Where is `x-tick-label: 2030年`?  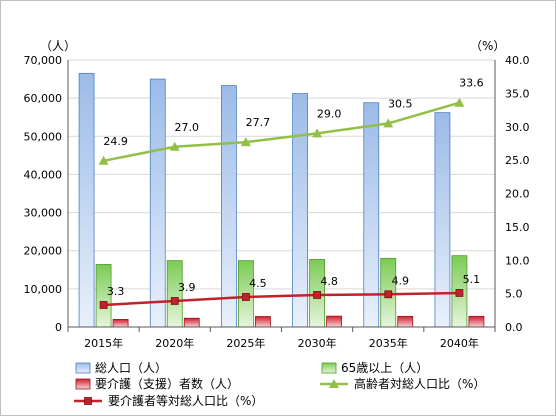 x-tick-label: 2030年 is located at coordinates (317, 343).